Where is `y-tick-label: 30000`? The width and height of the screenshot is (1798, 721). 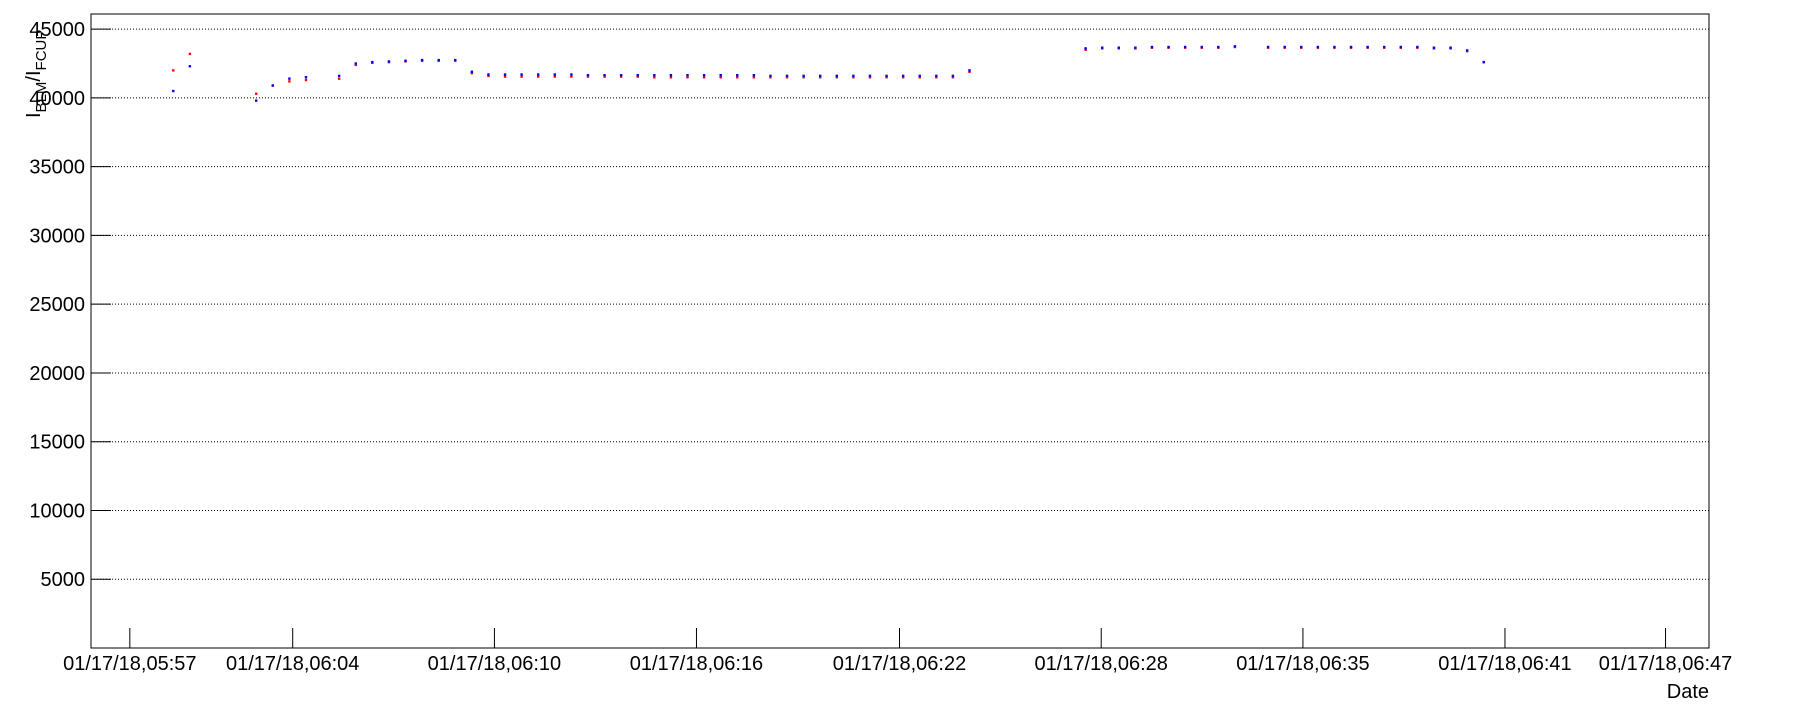 y-tick-label: 30000 is located at coordinates (57, 236).